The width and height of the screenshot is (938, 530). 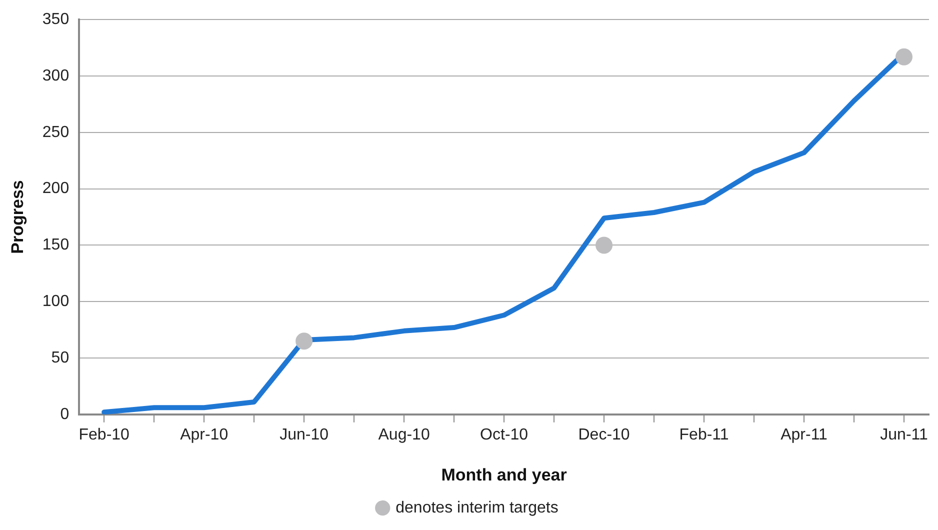 I want to click on x-tick-label: Jun-11, so click(x=904, y=435).